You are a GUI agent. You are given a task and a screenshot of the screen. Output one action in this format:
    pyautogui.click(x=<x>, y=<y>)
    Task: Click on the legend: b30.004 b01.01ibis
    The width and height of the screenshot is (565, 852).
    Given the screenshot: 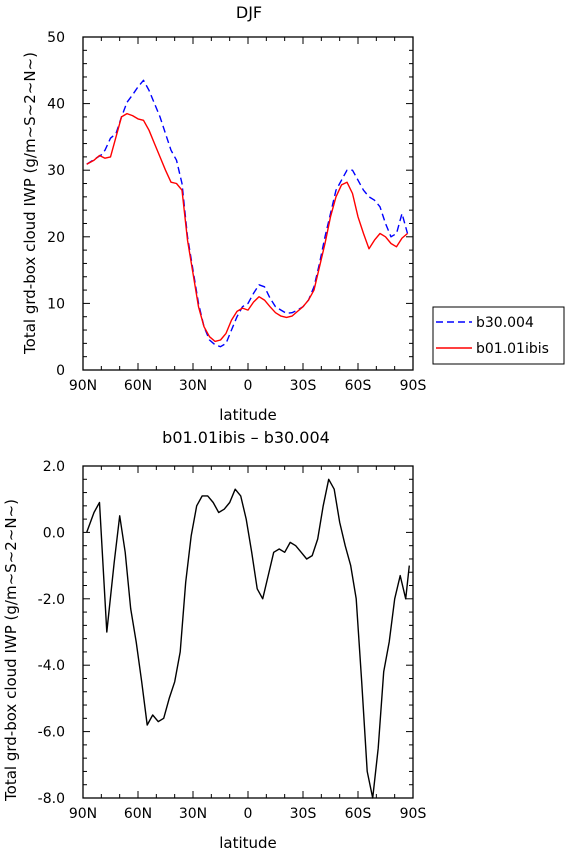 What is the action you would take?
    pyautogui.click(x=498, y=335)
    